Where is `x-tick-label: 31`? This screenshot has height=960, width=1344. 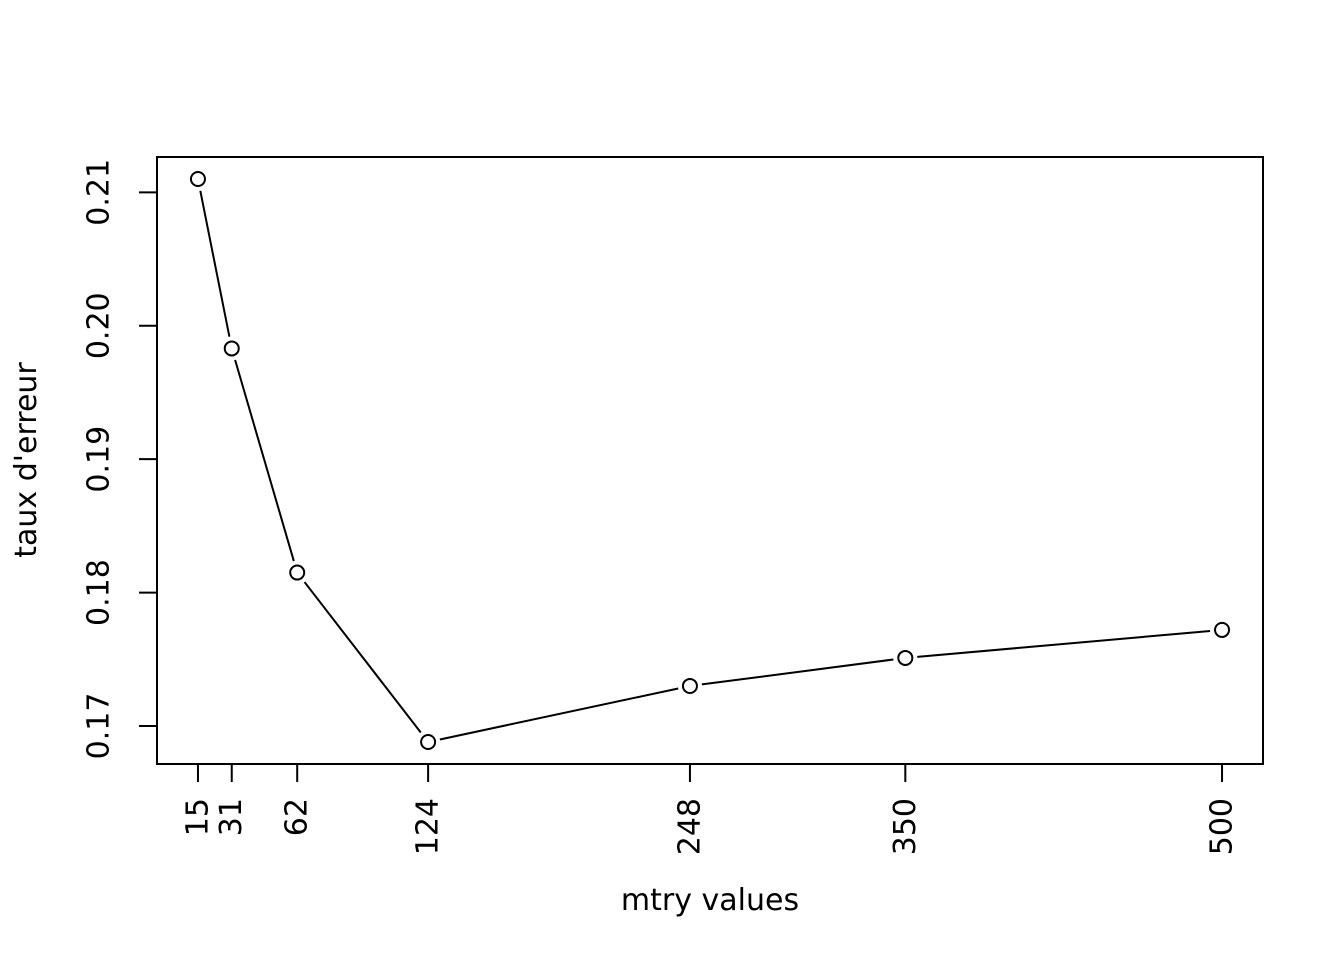
x-tick-label: 31 is located at coordinates (231, 817).